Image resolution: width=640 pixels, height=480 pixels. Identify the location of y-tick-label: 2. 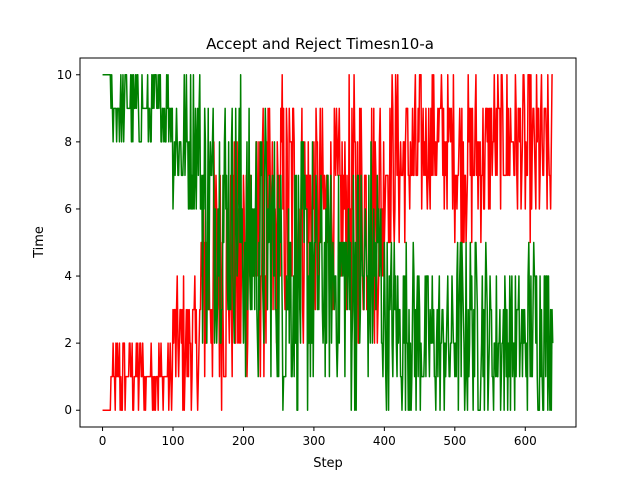
(68, 343).